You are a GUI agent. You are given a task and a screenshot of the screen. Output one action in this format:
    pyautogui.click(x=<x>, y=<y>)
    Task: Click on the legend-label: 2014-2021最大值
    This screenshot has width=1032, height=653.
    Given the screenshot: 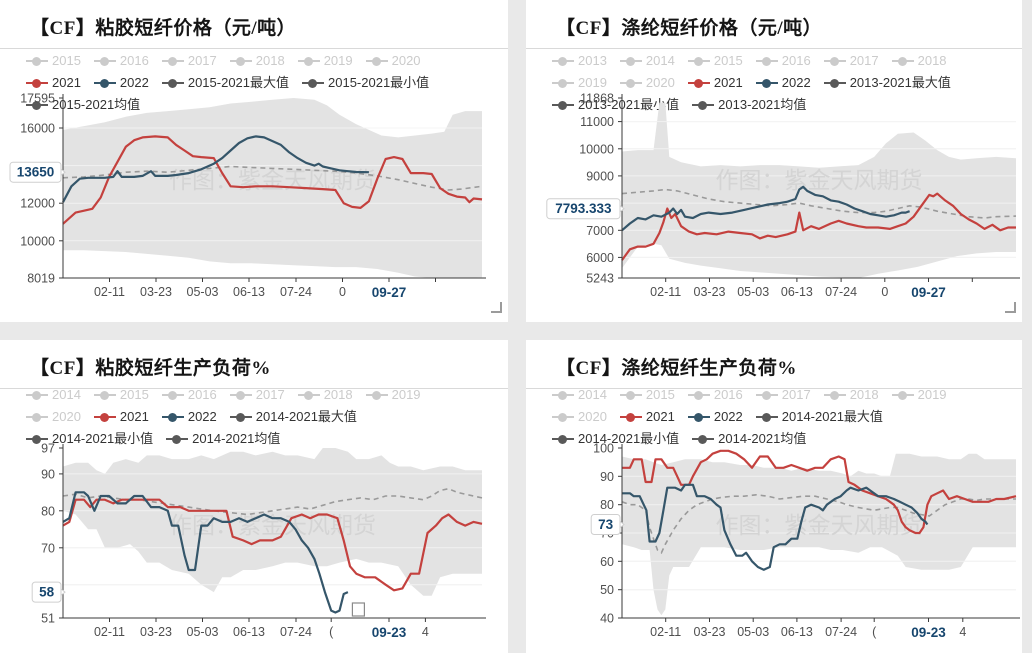 What is the action you would take?
    pyautogui.click(x=306, y=416)
    